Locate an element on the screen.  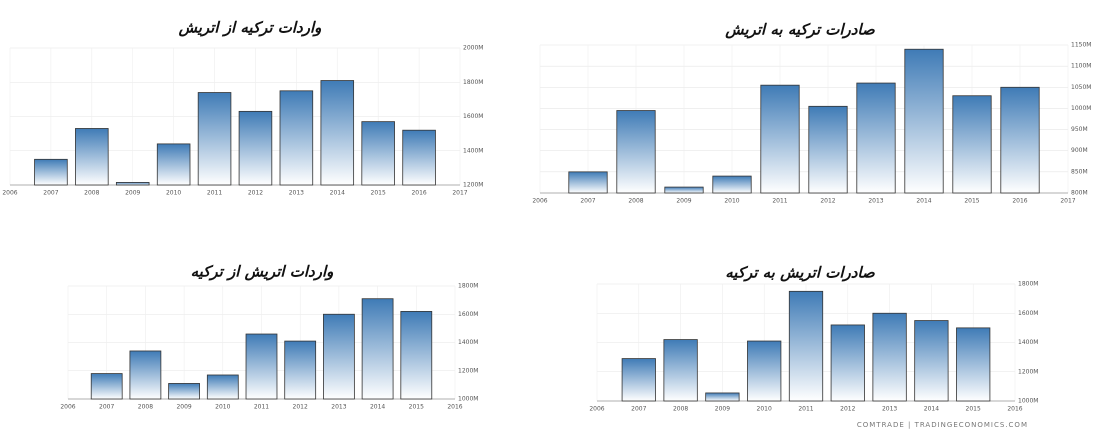
y-tick-label: 1100M is located at coordinates (1081, 66).